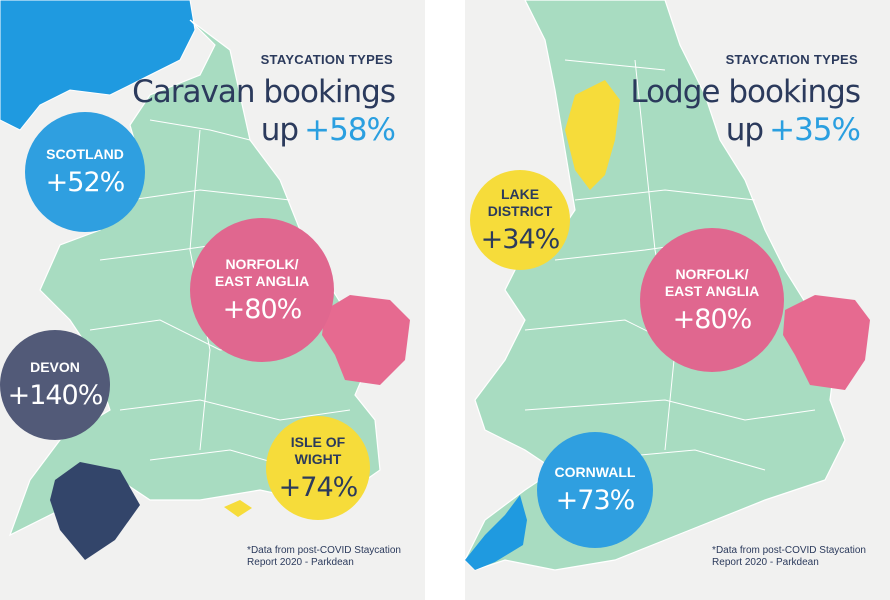 This screenshot has width=890, height=600. I want to click on region-label: DISTRICT, so click(520, 210).